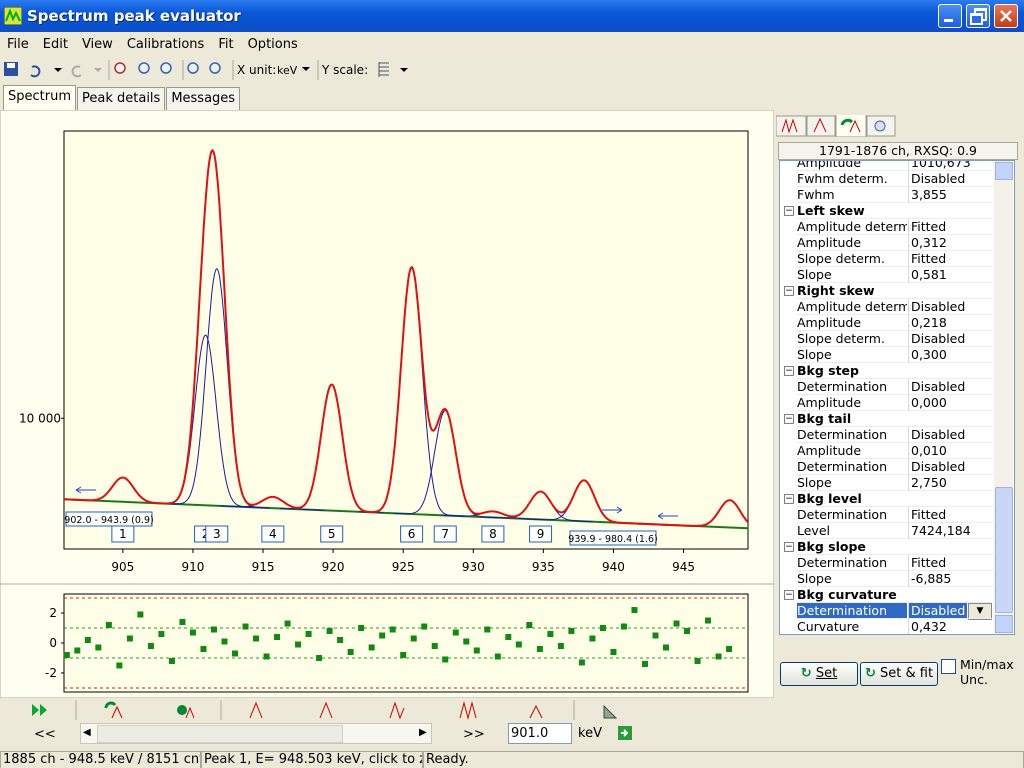  Describe the element at coordinates (952, 531) in the screenshot. I see `property-value: 7424,184` at that location.